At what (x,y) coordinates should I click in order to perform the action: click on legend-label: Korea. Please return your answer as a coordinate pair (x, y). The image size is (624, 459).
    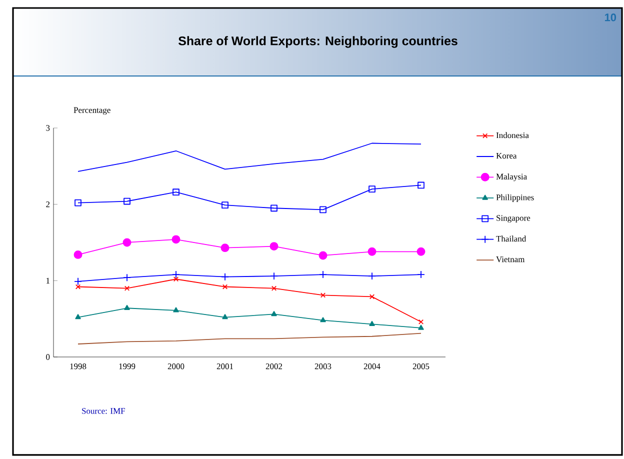
    Looking at the image, I should click on (506, 155).